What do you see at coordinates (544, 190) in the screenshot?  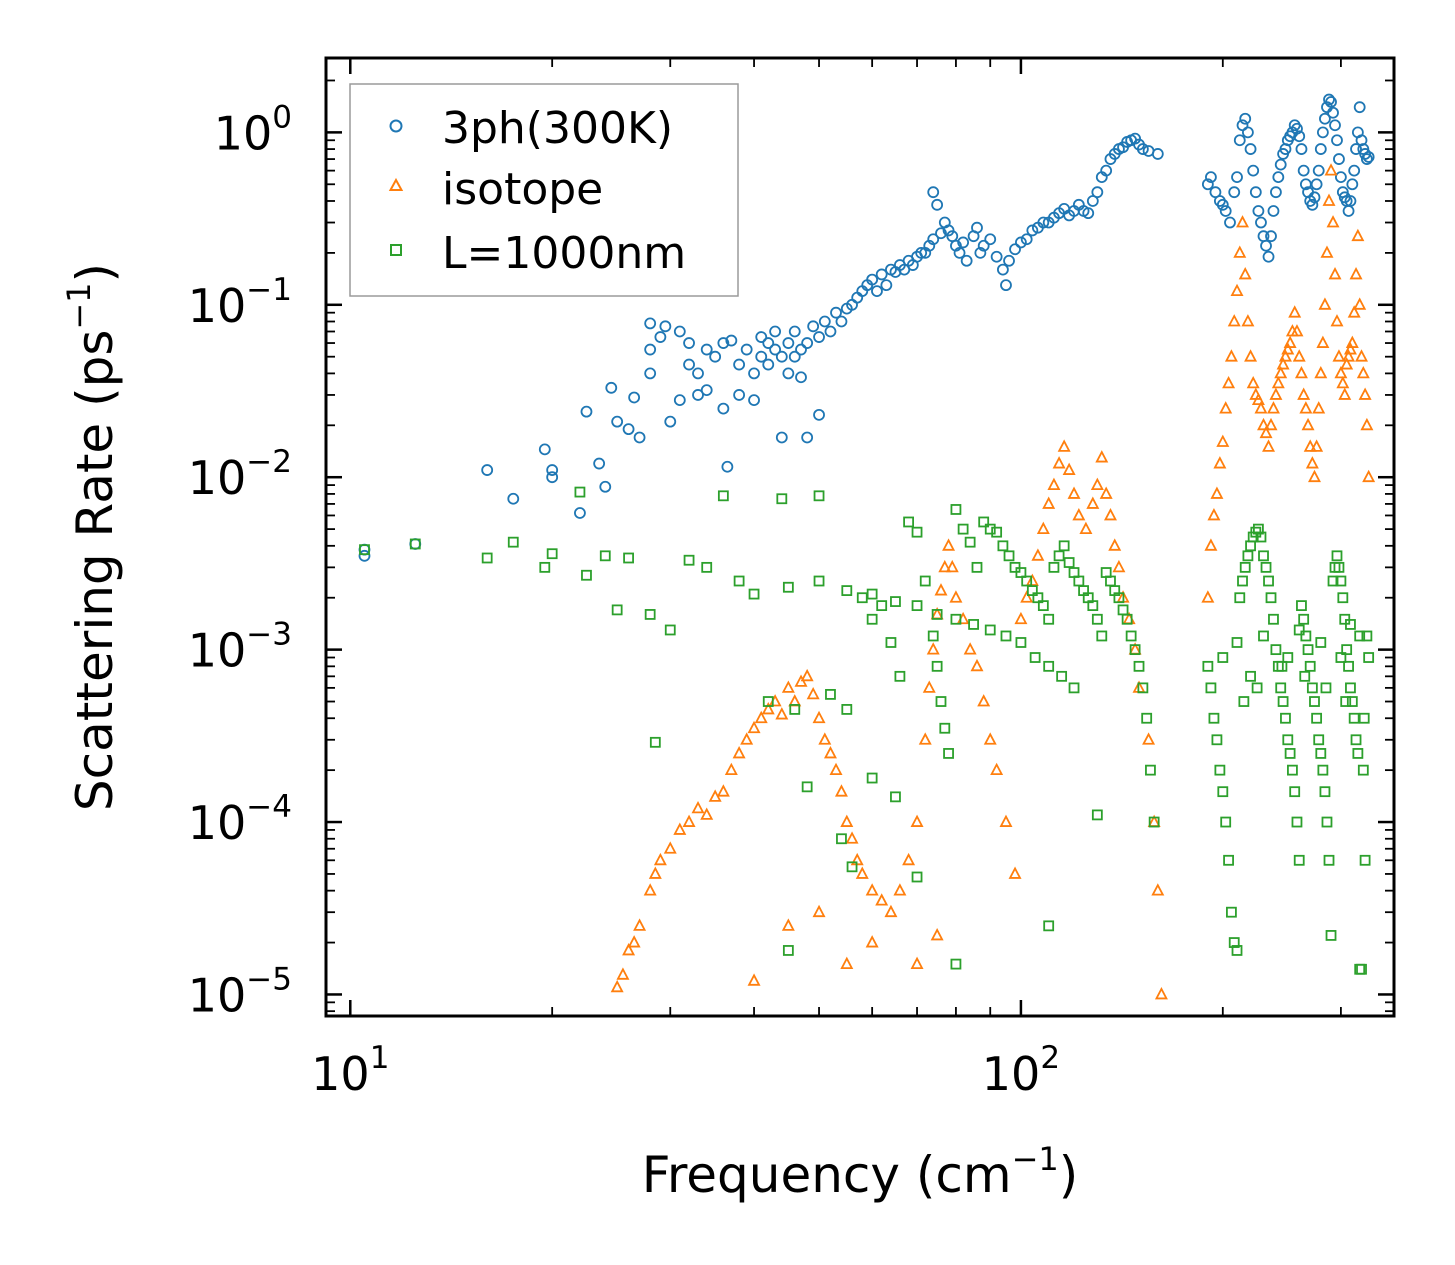 I see `legend-box` at bounding box center [544, 190].